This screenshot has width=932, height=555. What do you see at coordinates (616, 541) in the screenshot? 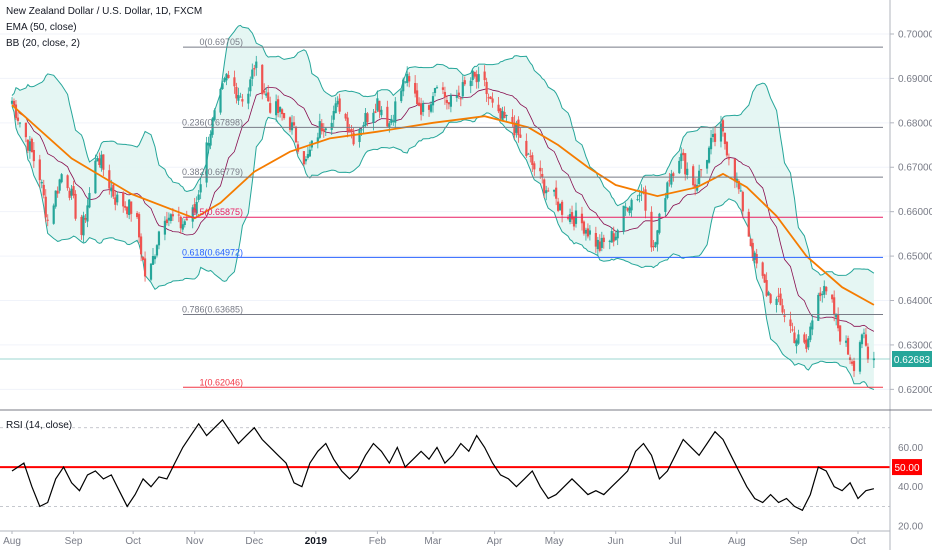
I see `time-axis-label: Jun` at bounding box center [616, 541].